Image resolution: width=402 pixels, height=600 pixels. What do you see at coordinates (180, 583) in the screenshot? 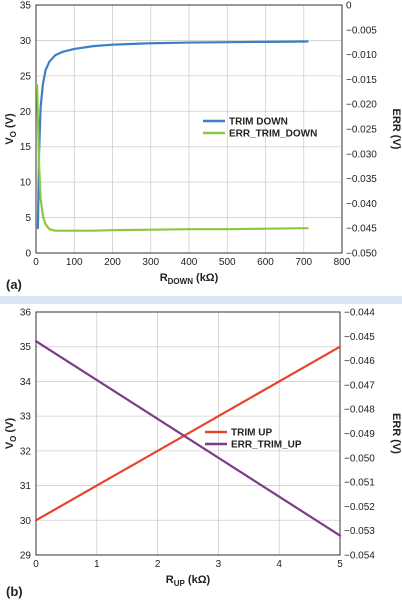
I see `x-axis-title-sub: UP` at bounding box center [180, 583].